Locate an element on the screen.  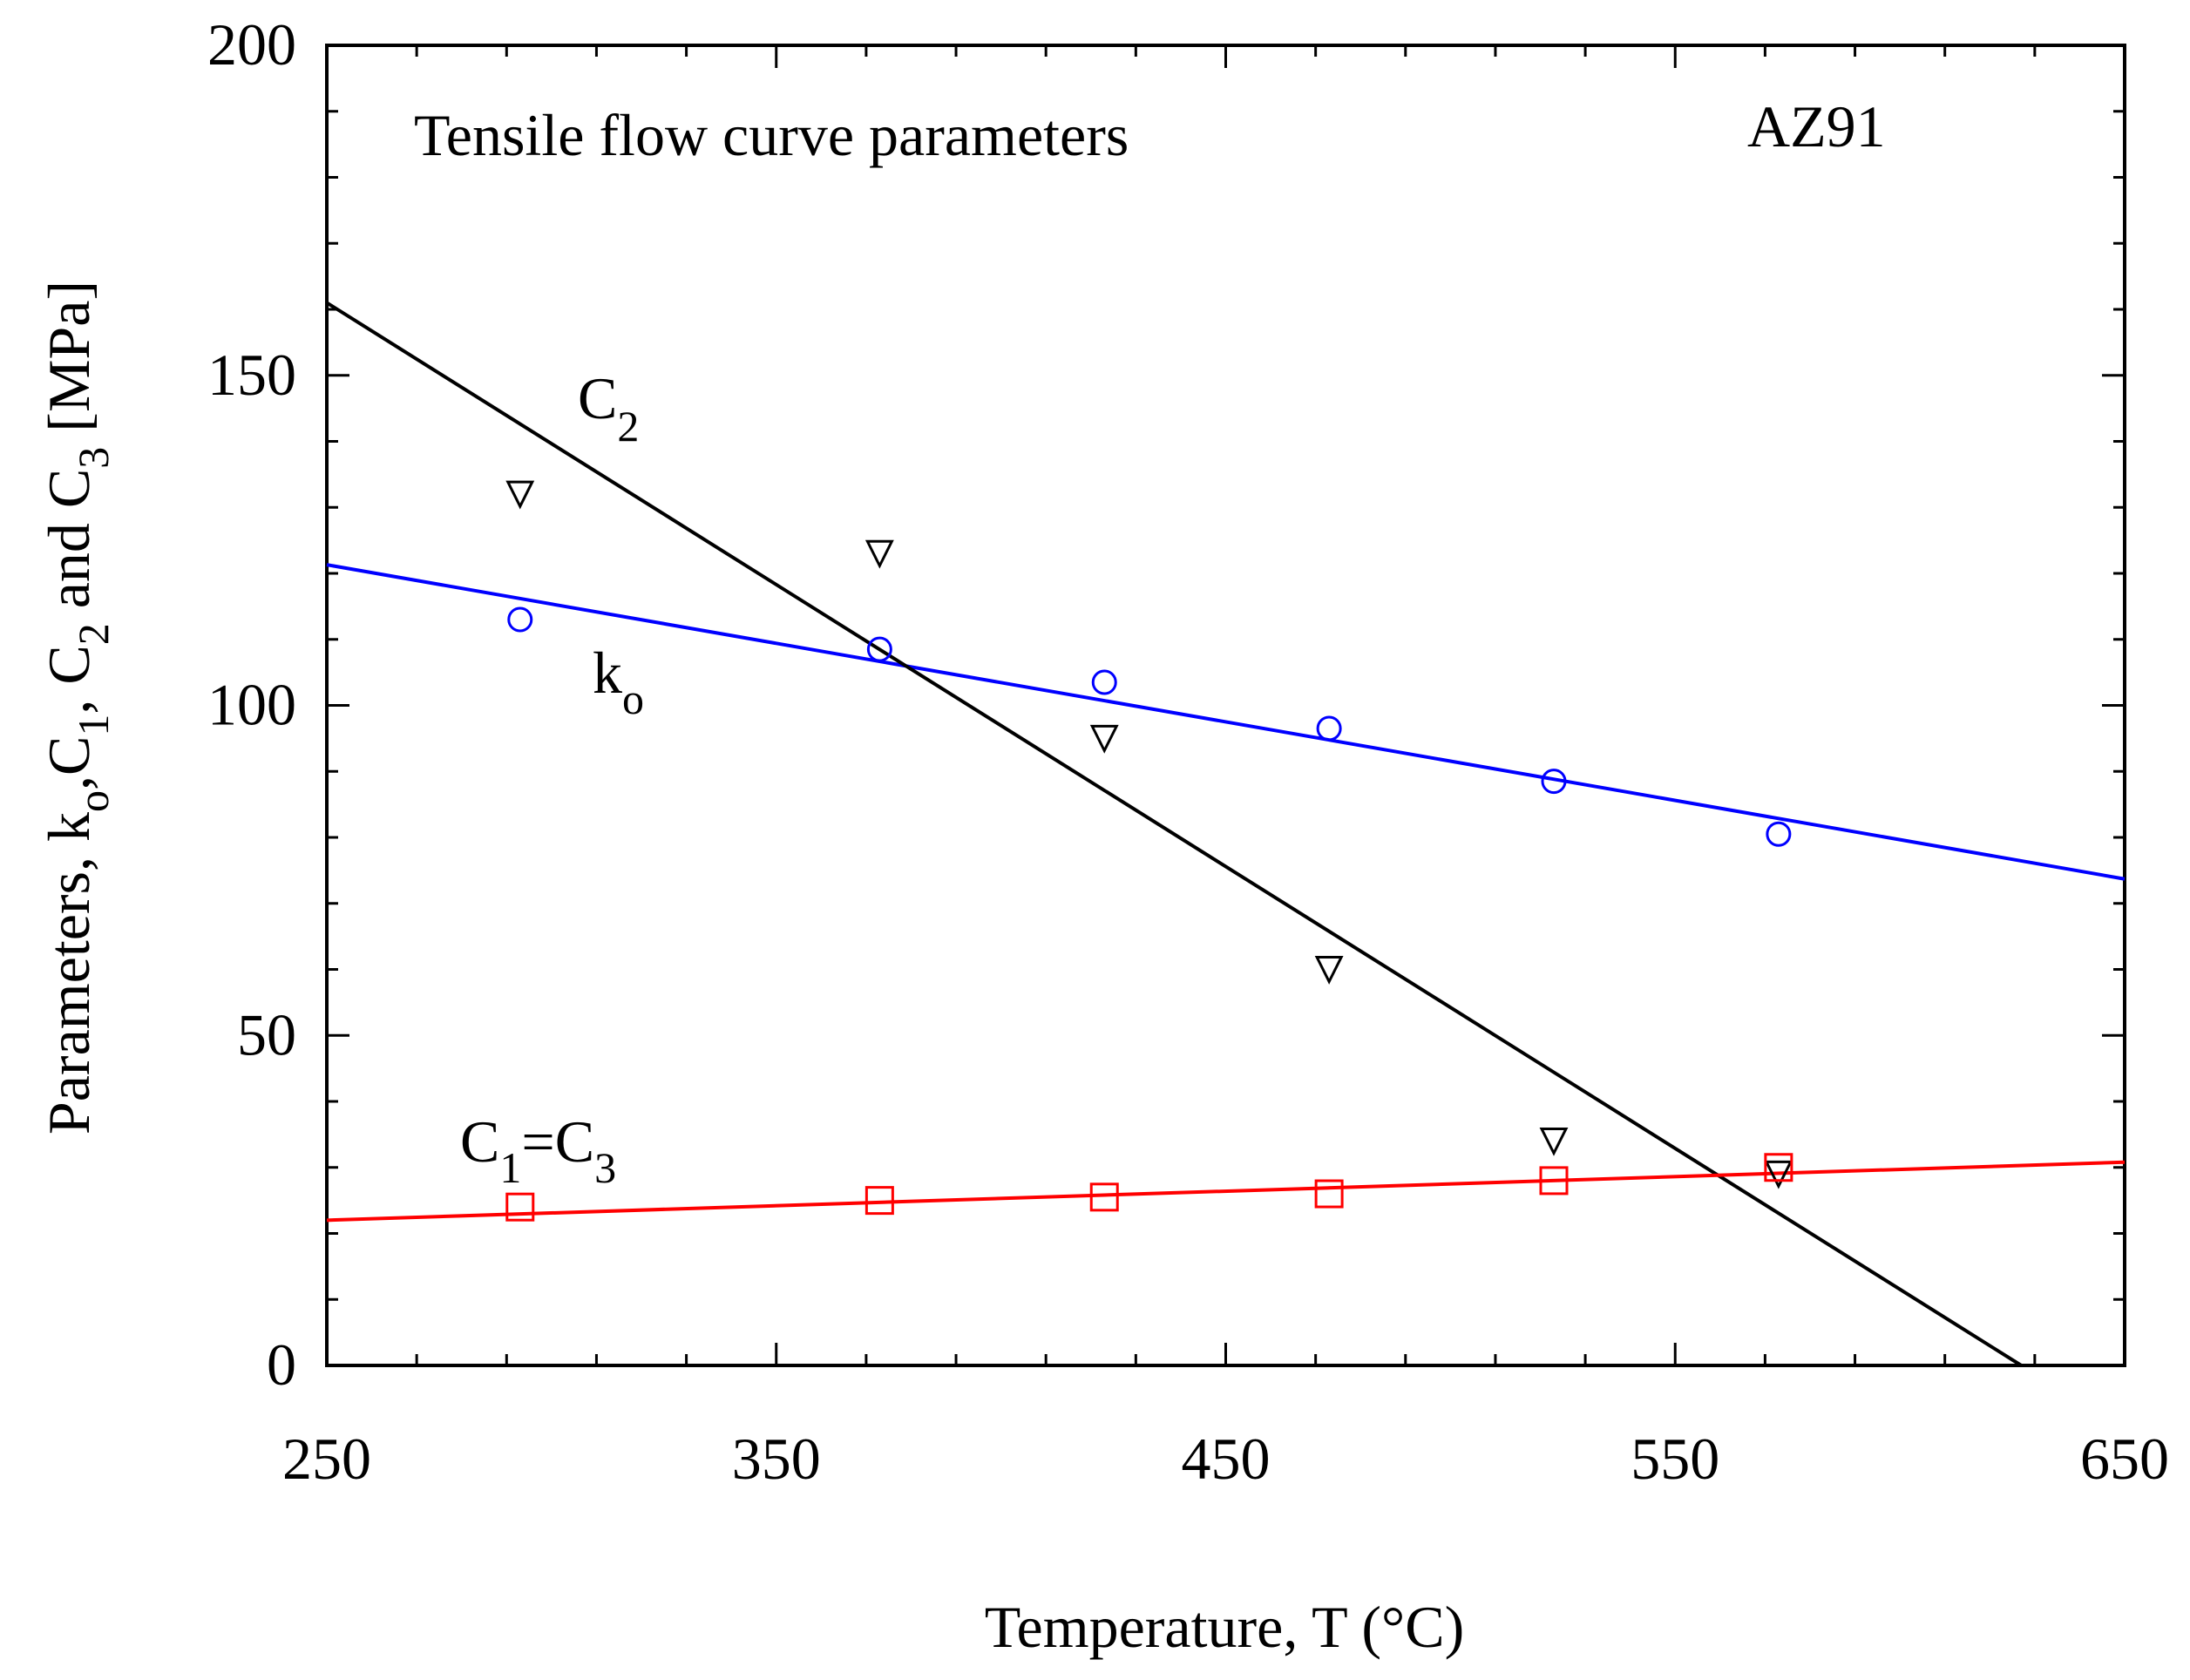
y-tick-label: 100 is located at coordinates (251, 705).